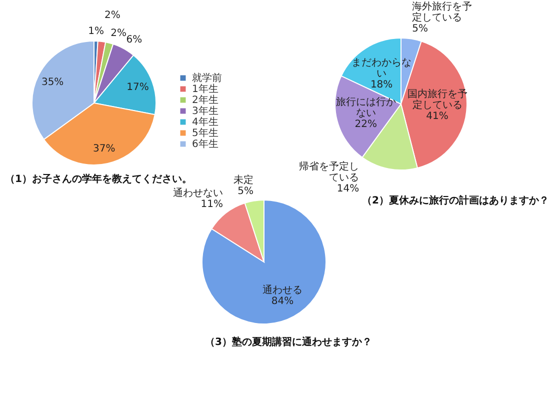  Describe the element at coordinates (329, 172) in the screenshot. I see `slice-label: 帰省を予定している` at that location.